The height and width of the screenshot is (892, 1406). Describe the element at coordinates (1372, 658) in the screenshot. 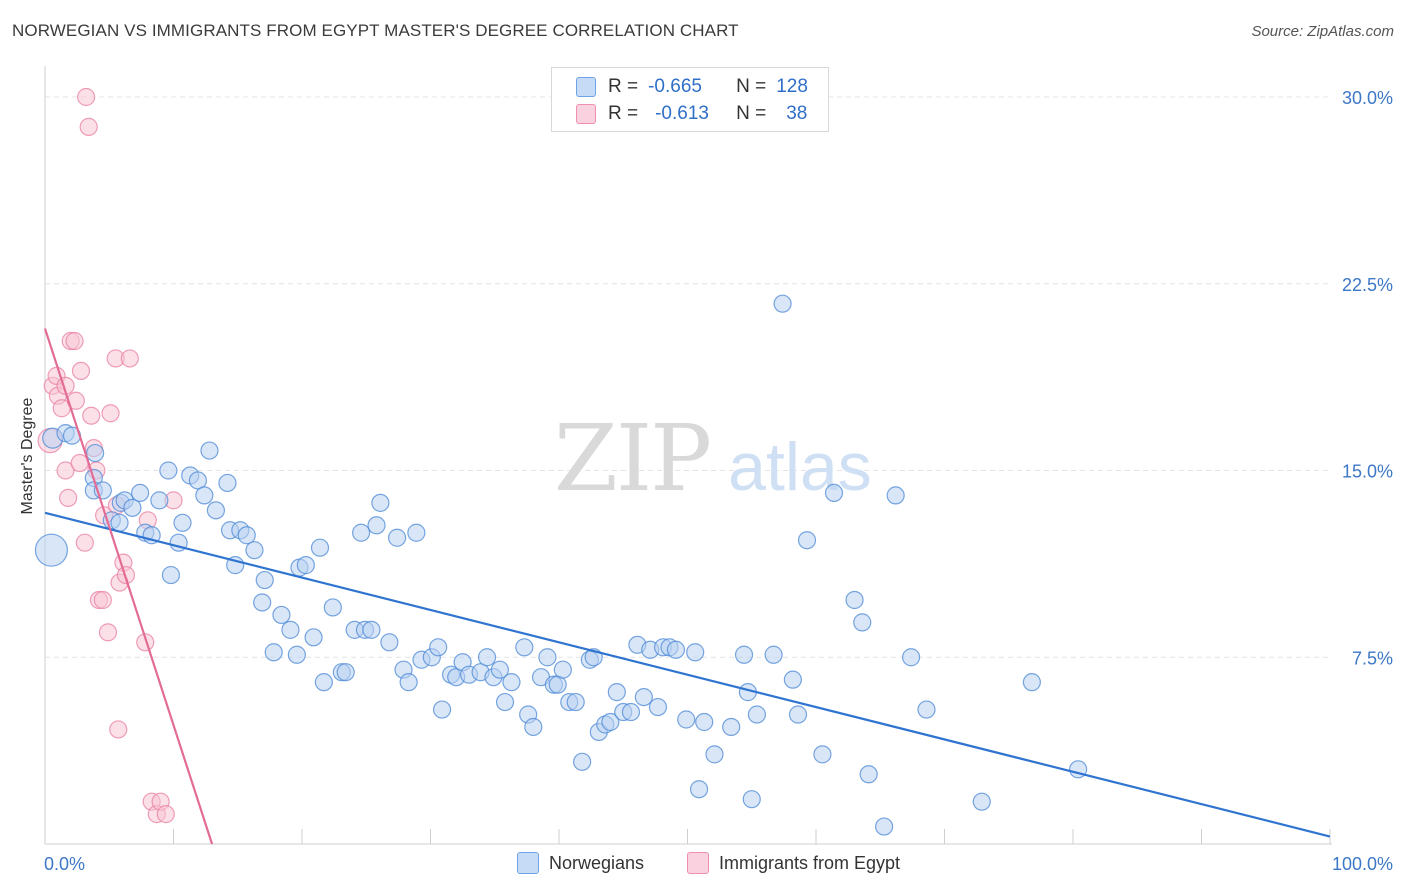

I see `y-tick-label: 7.5%` at that location.